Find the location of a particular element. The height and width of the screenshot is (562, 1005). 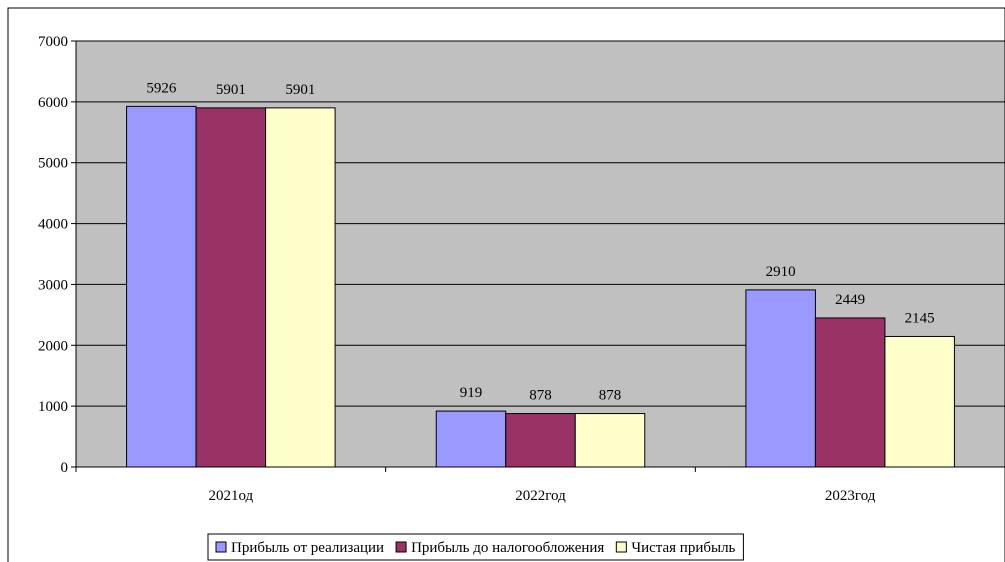

data-label: 2910 is located at coordinates (781, 272).